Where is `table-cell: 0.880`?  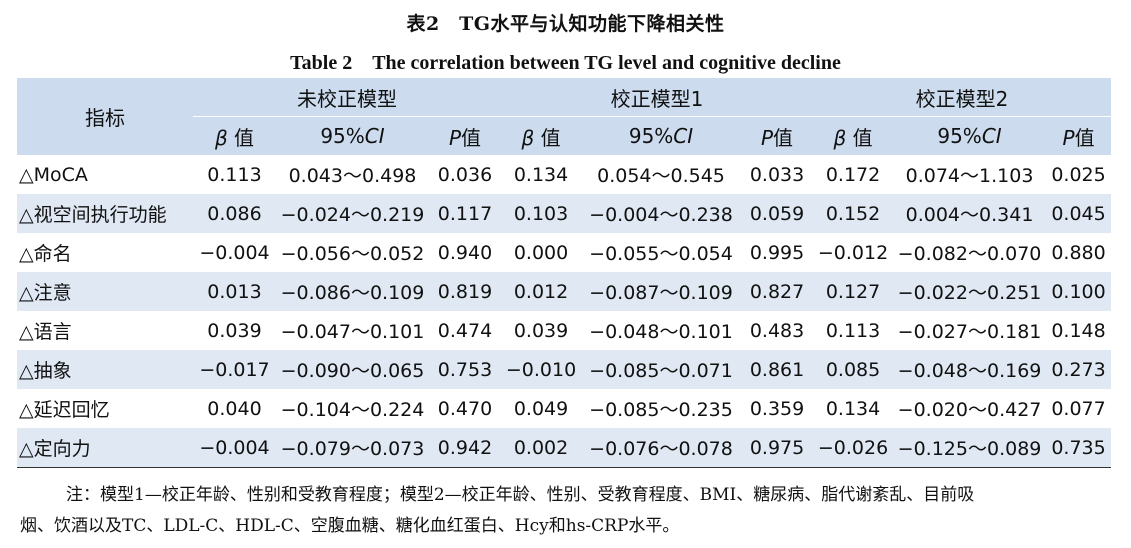
table-cell: 0.880 is located at coordinates (1079, 252).